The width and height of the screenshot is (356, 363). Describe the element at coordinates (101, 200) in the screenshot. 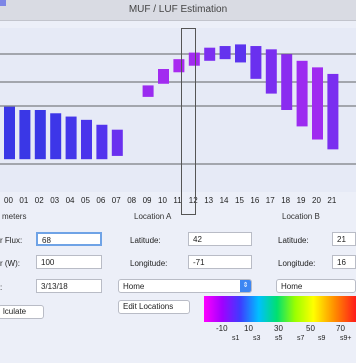

I see `hour-label-06: 06` at that location.